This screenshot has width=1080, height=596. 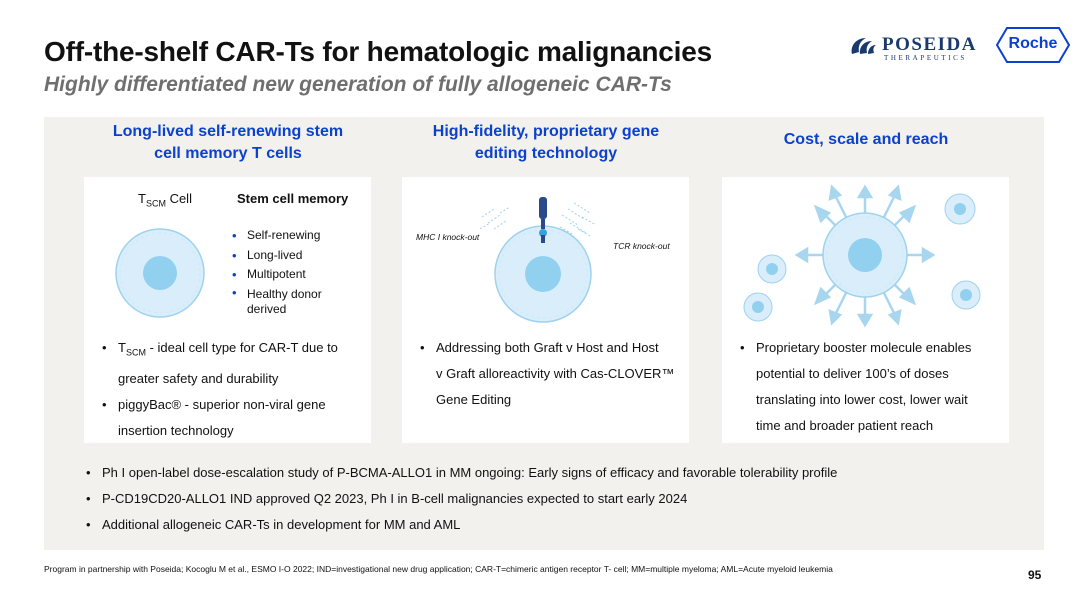 I want to click on roche-logo: Roche, so click(x=1033, y=45).